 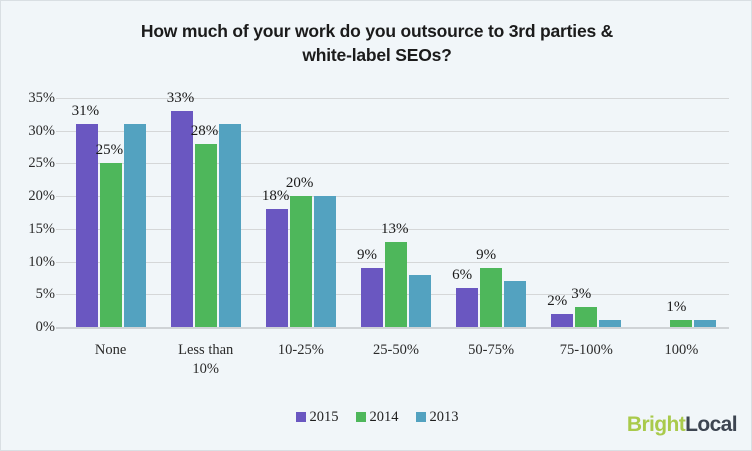 I want to click on bar-2013-25-50-, so click(x=420, y=300).